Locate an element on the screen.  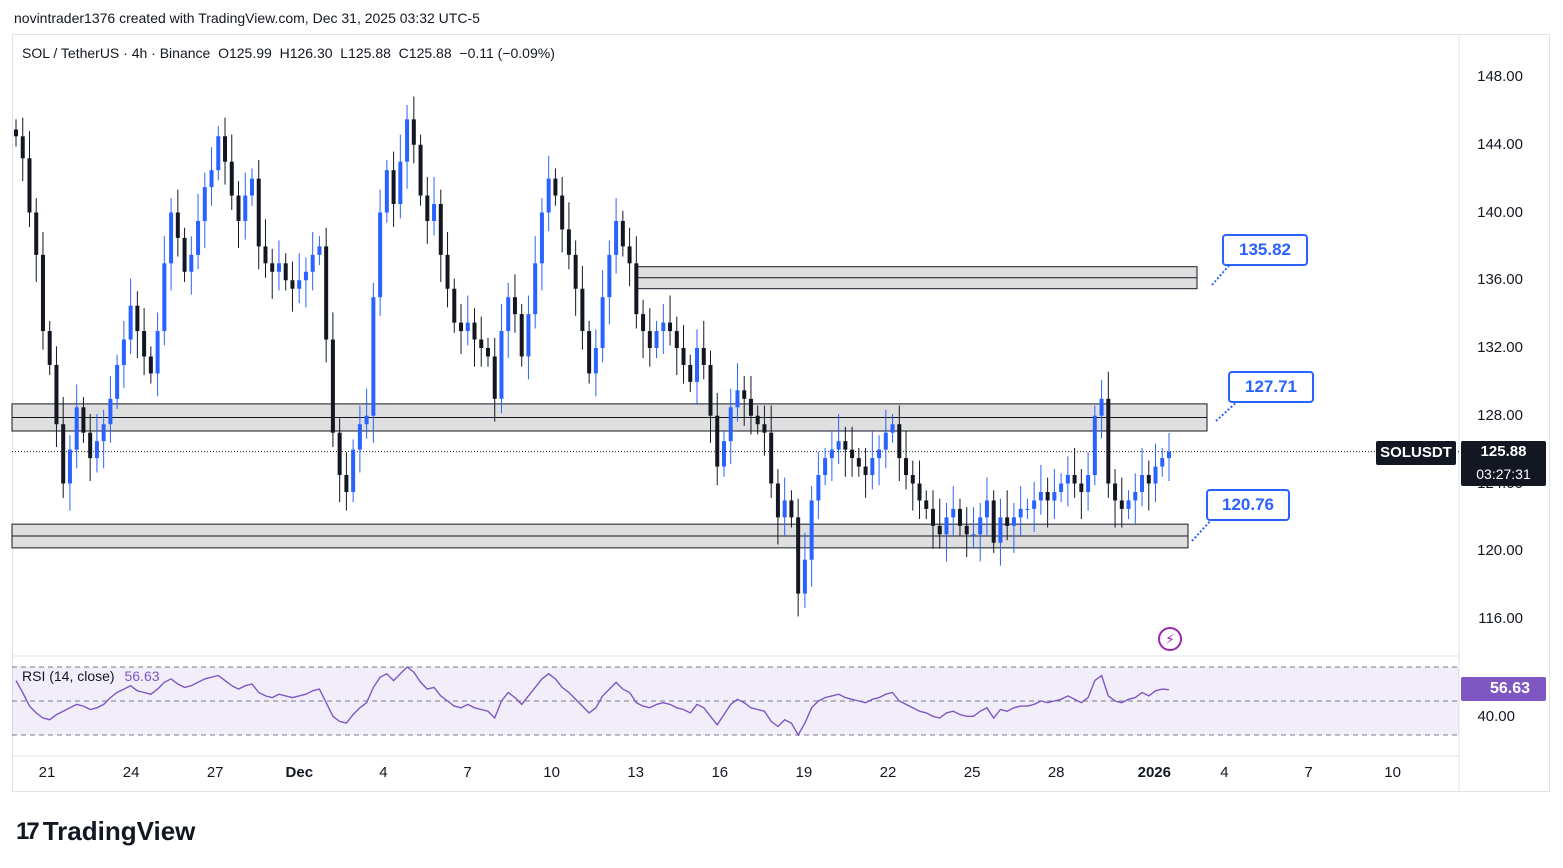
time-tick: 4 is located at coordinates (1224, 772).